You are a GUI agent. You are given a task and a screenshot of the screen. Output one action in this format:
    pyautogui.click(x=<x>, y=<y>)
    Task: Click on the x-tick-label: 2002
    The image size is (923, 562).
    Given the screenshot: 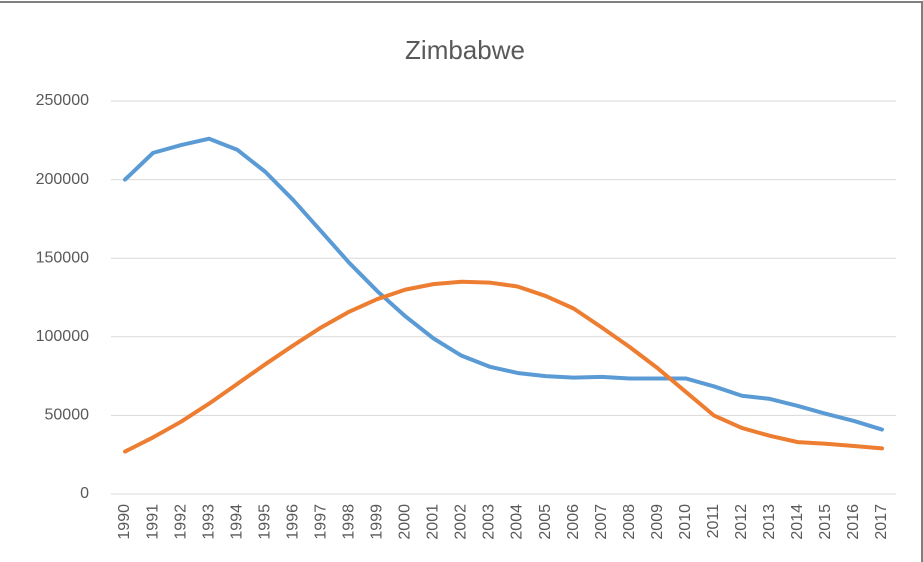 What is the action you would take?
    pyautogui.click(x=461, y=522)
    